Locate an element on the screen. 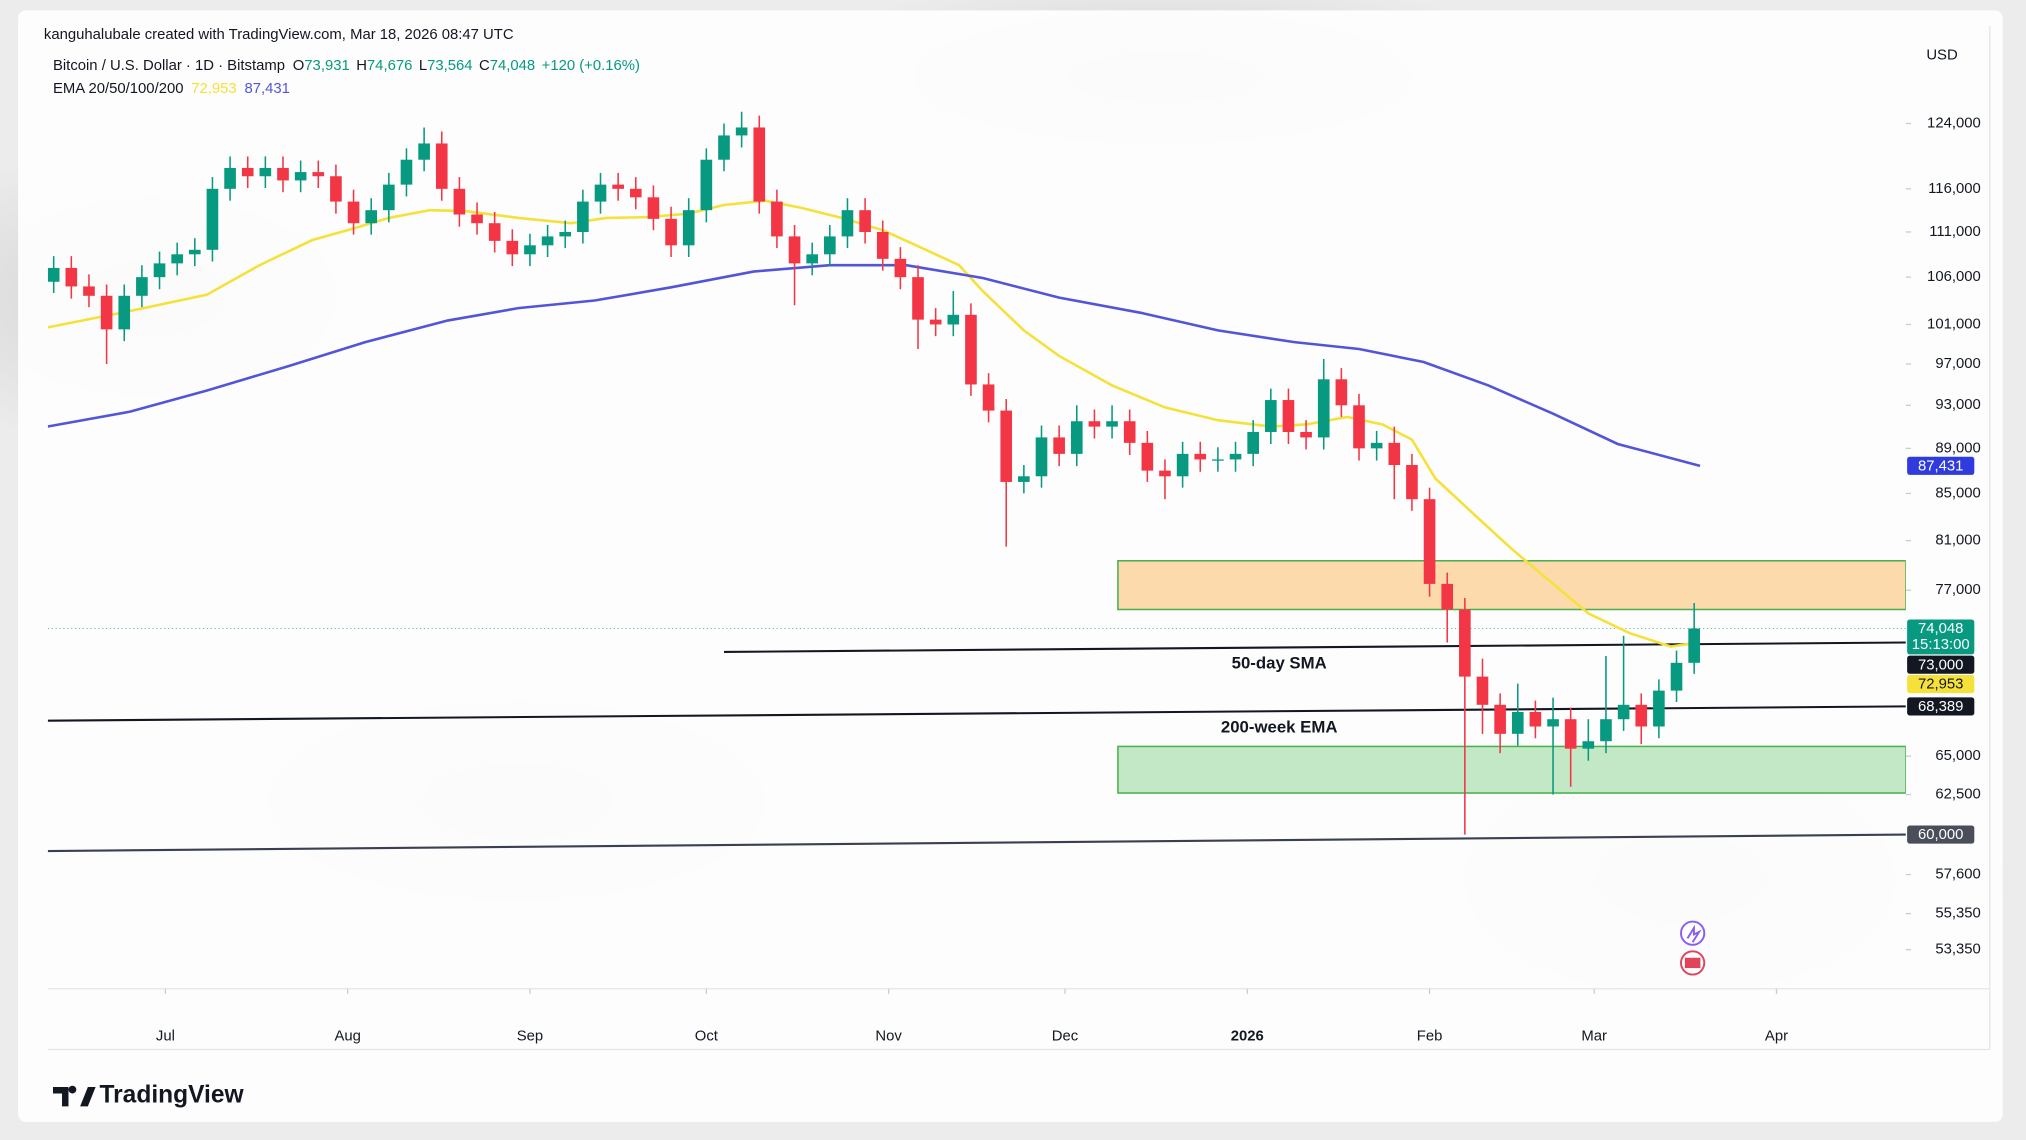 This screenshot has height=1140, width=2026. price-tag-label: 60,000 is located at coordinates (1940, 835).